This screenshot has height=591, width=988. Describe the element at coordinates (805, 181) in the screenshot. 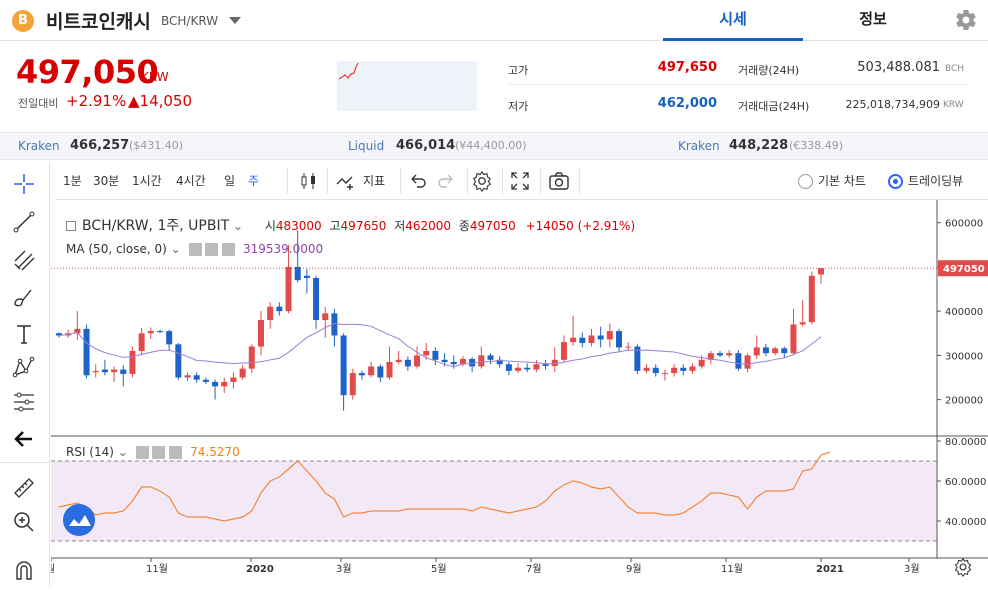

I see `radio-basic-chart` at that location.